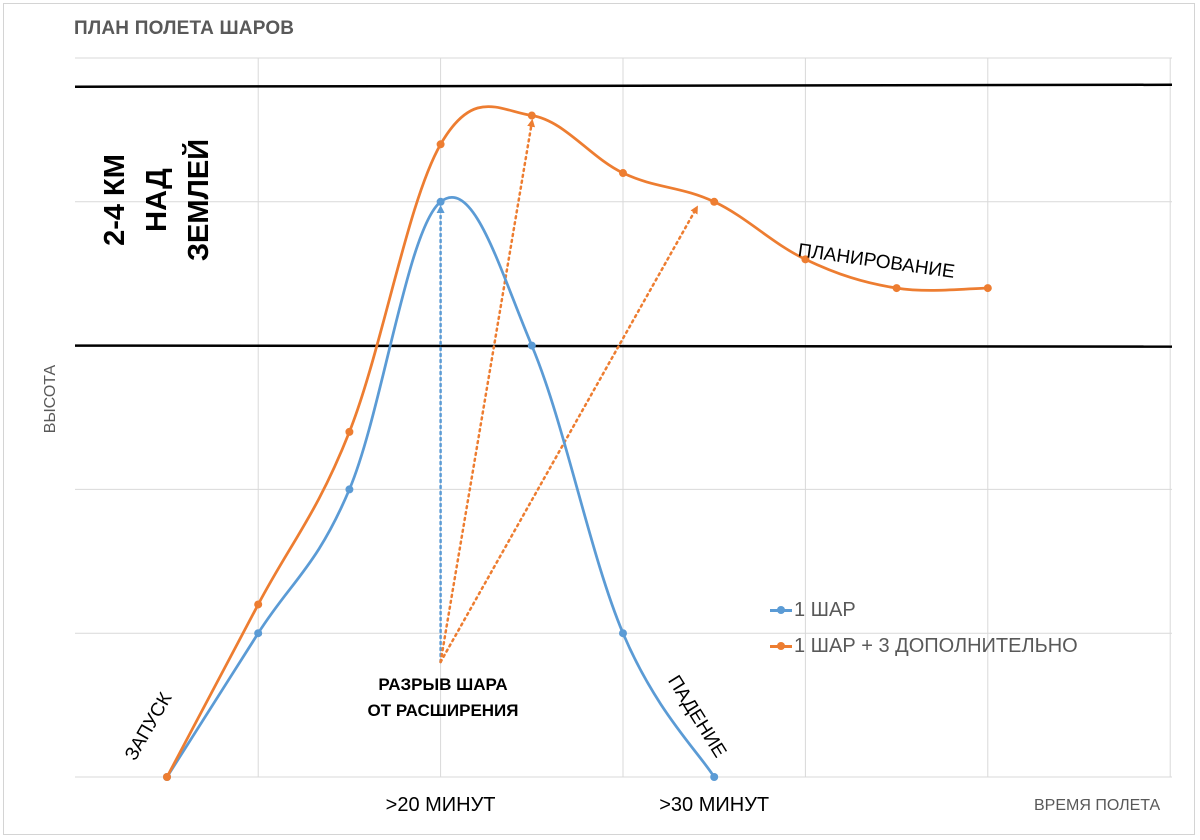 This screenshot has width=1200, height=840. I want to click on burst-arrows, so click(567, 391).